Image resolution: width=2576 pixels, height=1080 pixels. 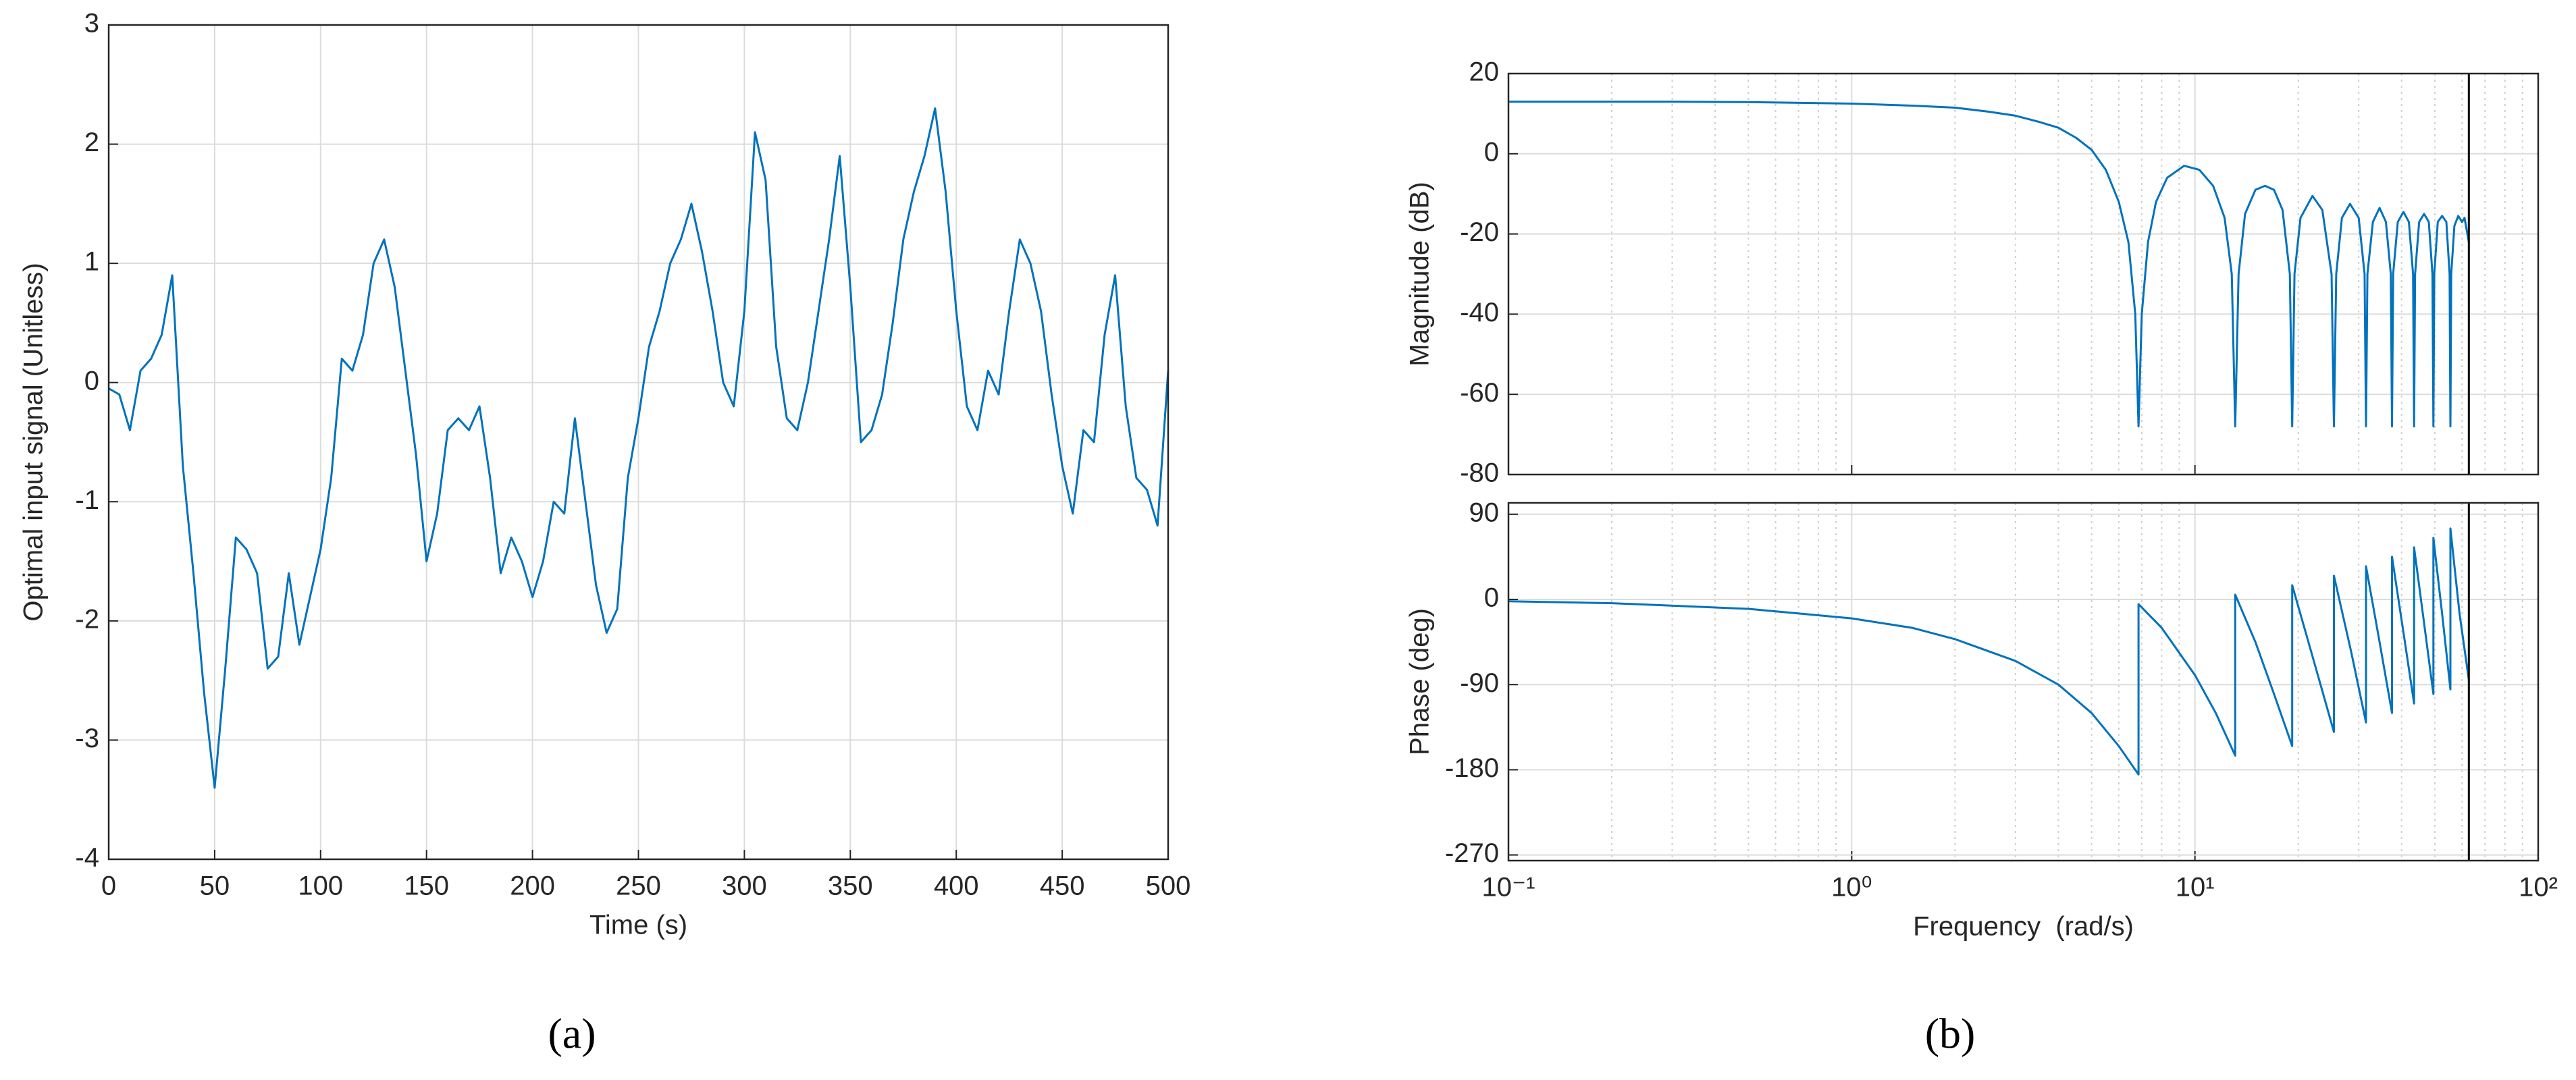 I want to click on x-tick-label: 400, so click(x=956, y=886).